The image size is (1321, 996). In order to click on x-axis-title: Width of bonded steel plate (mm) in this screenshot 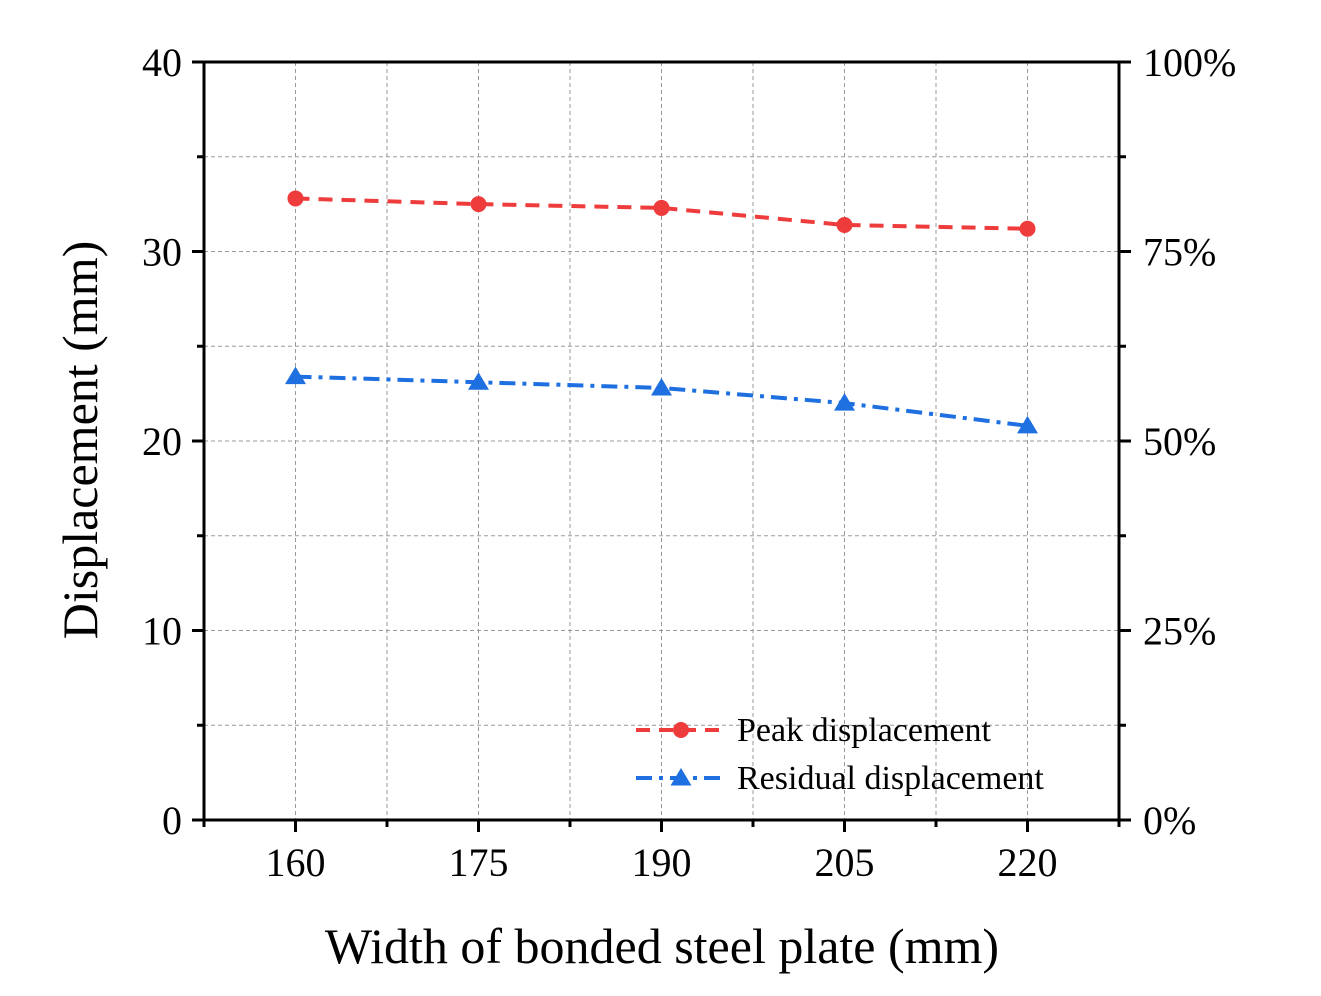, I will do `click(662, 946)`.